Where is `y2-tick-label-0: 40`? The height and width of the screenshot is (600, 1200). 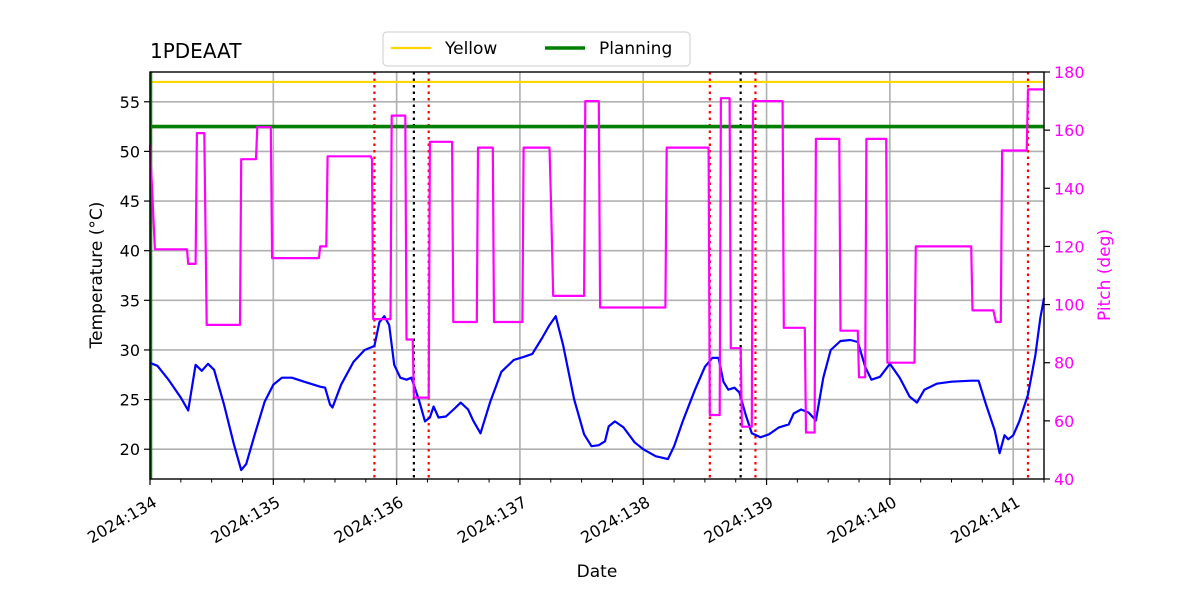 y2-tick-label-0: 40 is located at coordinates (1064, 479).